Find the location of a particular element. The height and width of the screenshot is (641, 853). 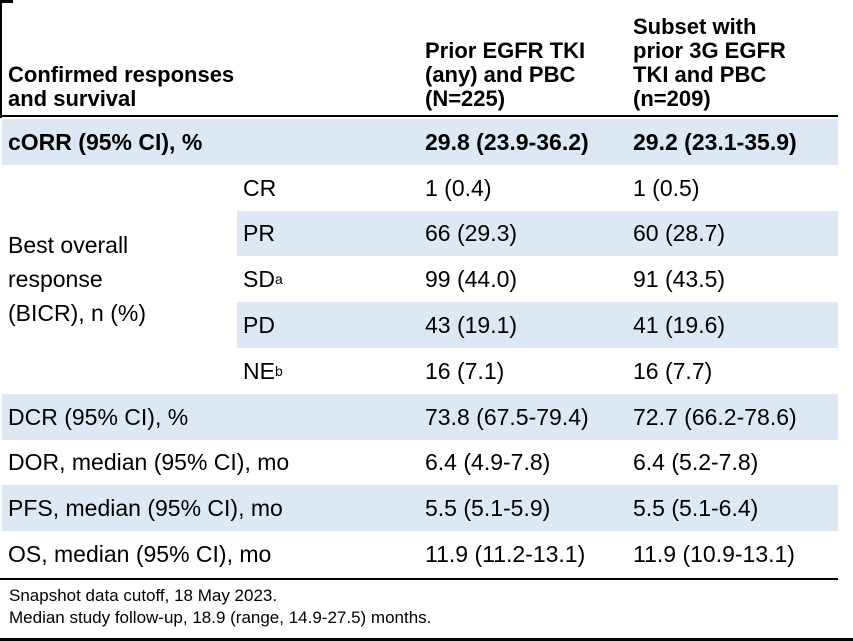

corr-value-col2: 29.2 (23.1-35.9) is located at coordinates (732, 142).